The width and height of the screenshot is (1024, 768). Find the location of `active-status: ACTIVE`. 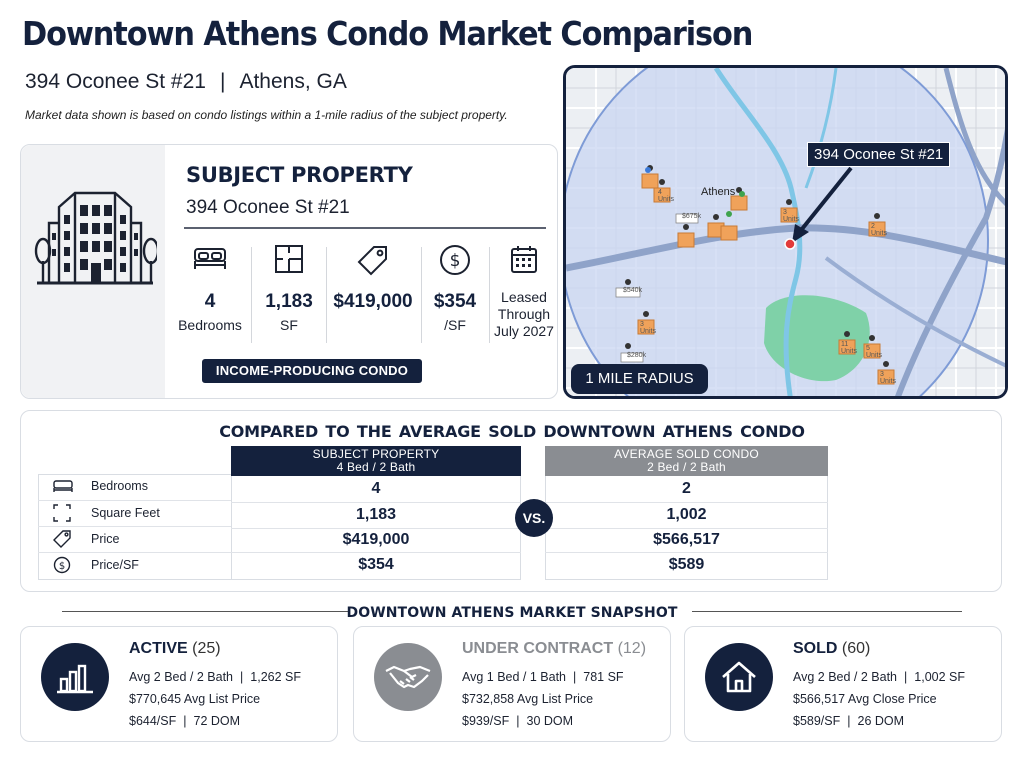

active-status: ACTIVE is located at coordinates (158, 648).